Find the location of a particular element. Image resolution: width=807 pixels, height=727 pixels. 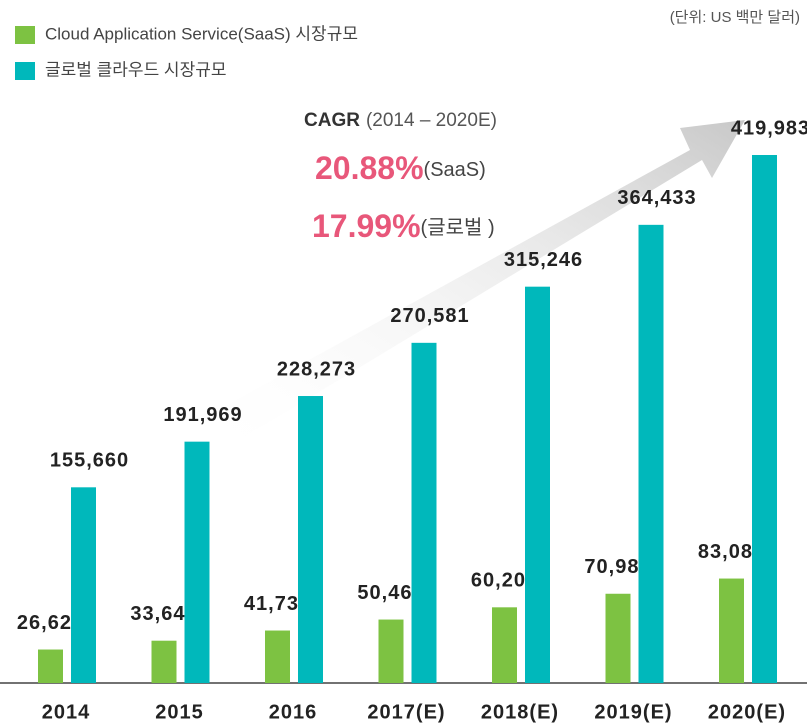

cagr-label: CAGR (2014 – 2020E) is located at coordinates (400, 120).